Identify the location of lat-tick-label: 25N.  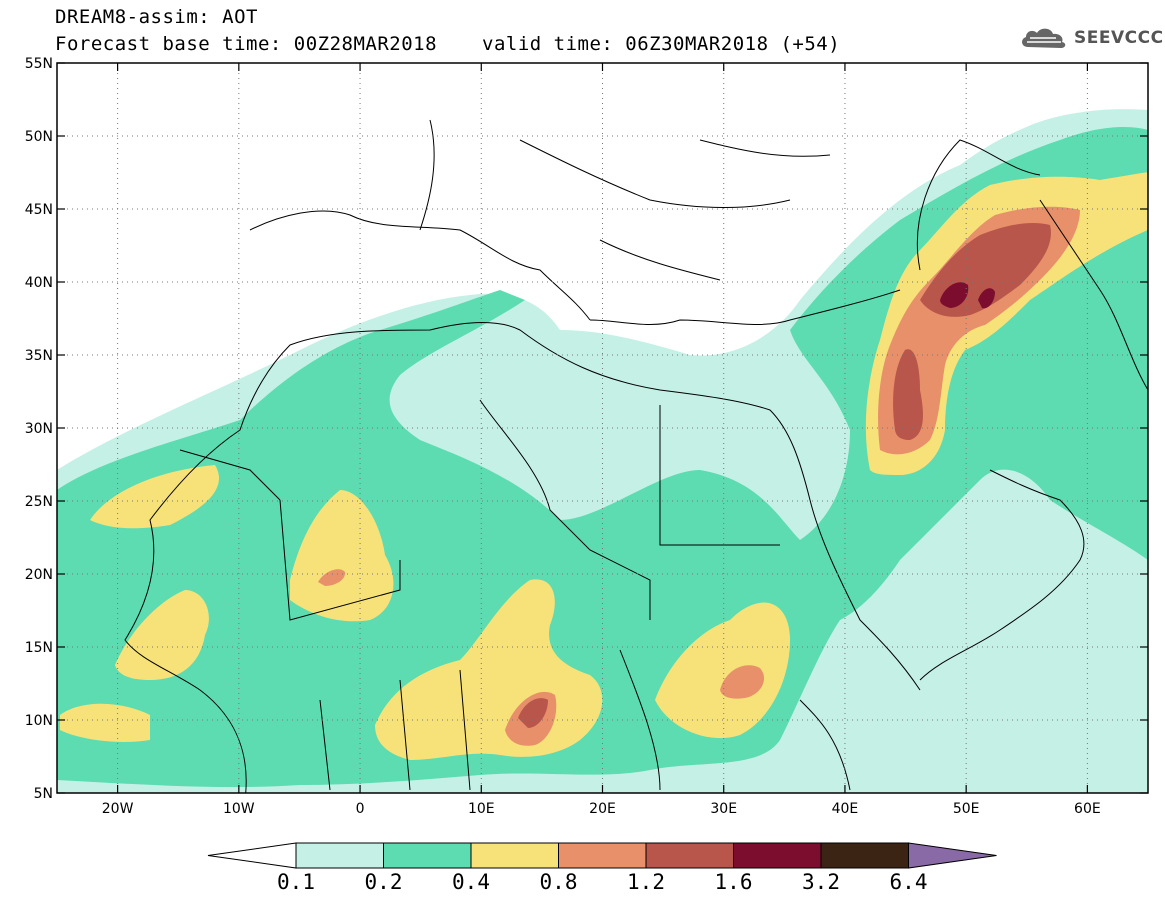
(39, 502).